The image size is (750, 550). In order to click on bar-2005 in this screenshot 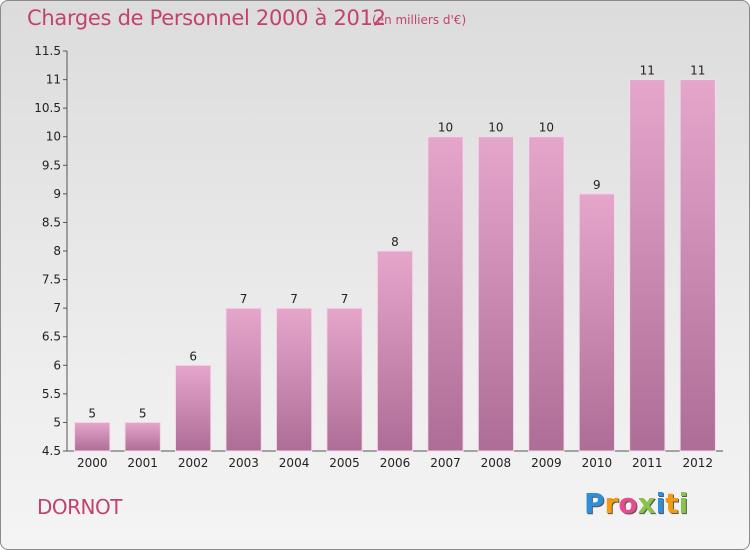, I will do `click(344, 379)`.